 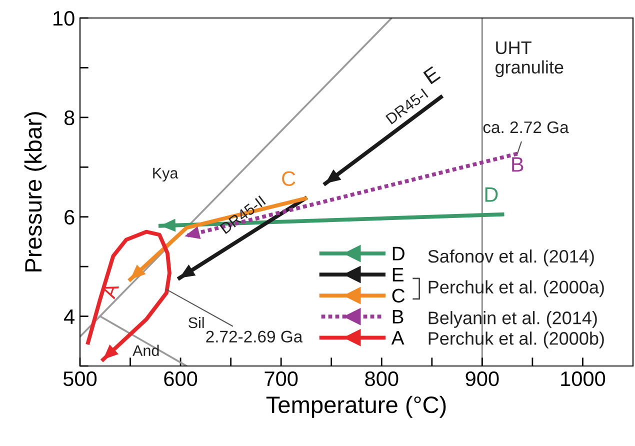 What do you see at coordinates (145, 350) in the screenshot?
I see `annotation: And` at bounding box center [145, 350].